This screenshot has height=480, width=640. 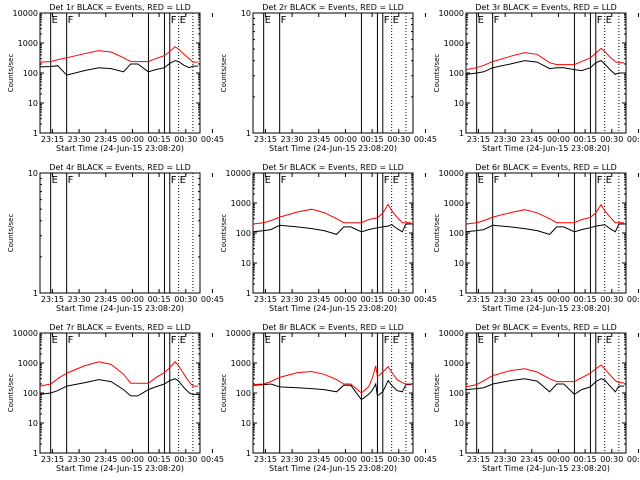 I want to click on panel-title: Det 6r BLACK = Events, RED = LLD, so click(x=546, y=167).